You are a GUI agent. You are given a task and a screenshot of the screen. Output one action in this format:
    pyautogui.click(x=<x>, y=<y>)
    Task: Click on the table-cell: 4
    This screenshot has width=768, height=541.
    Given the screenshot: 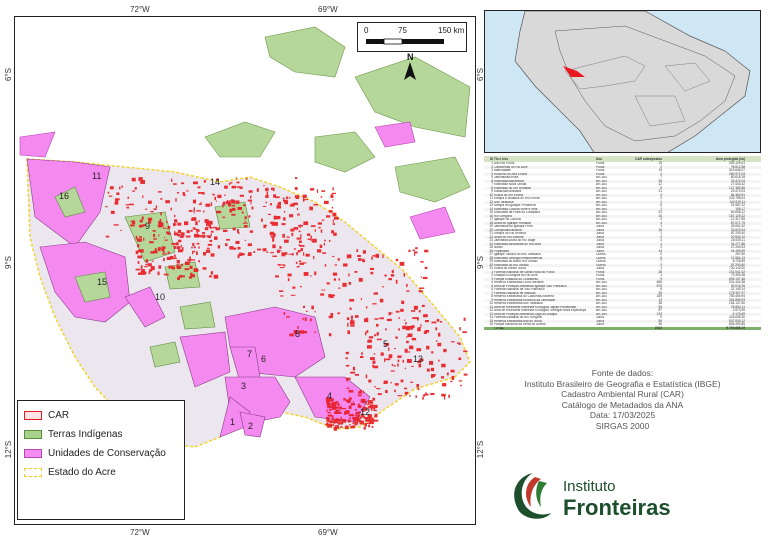 What is the action you would take?
    pyautogui.click(x=661, y=240)
    